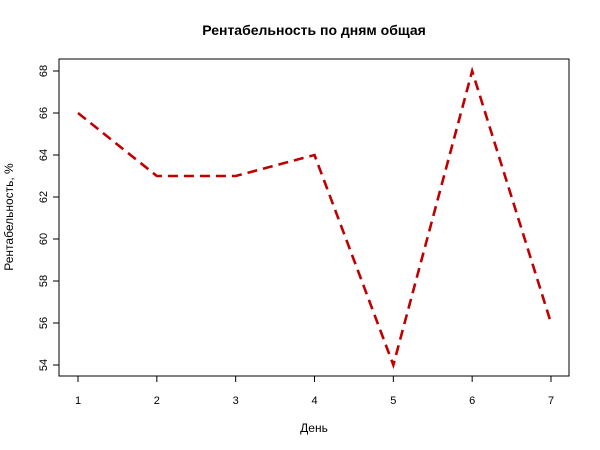 The image size is (600, 450). What do you see at coordinates (44, 155) in the screenshot?
I see `y-tick-label: 64` at bounding box center [44, 155].